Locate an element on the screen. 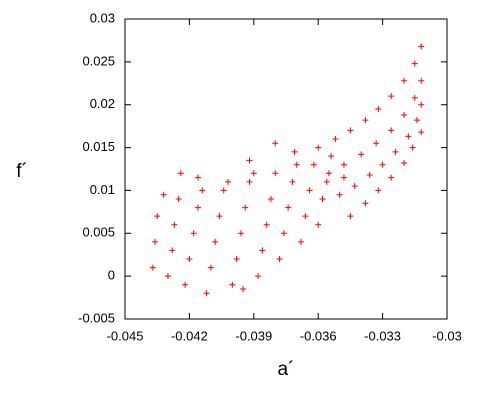 Image resolution: width=500 pixels, height=400 pixels. y-tick-label: -0.005 is located at coordinates (96, 317).